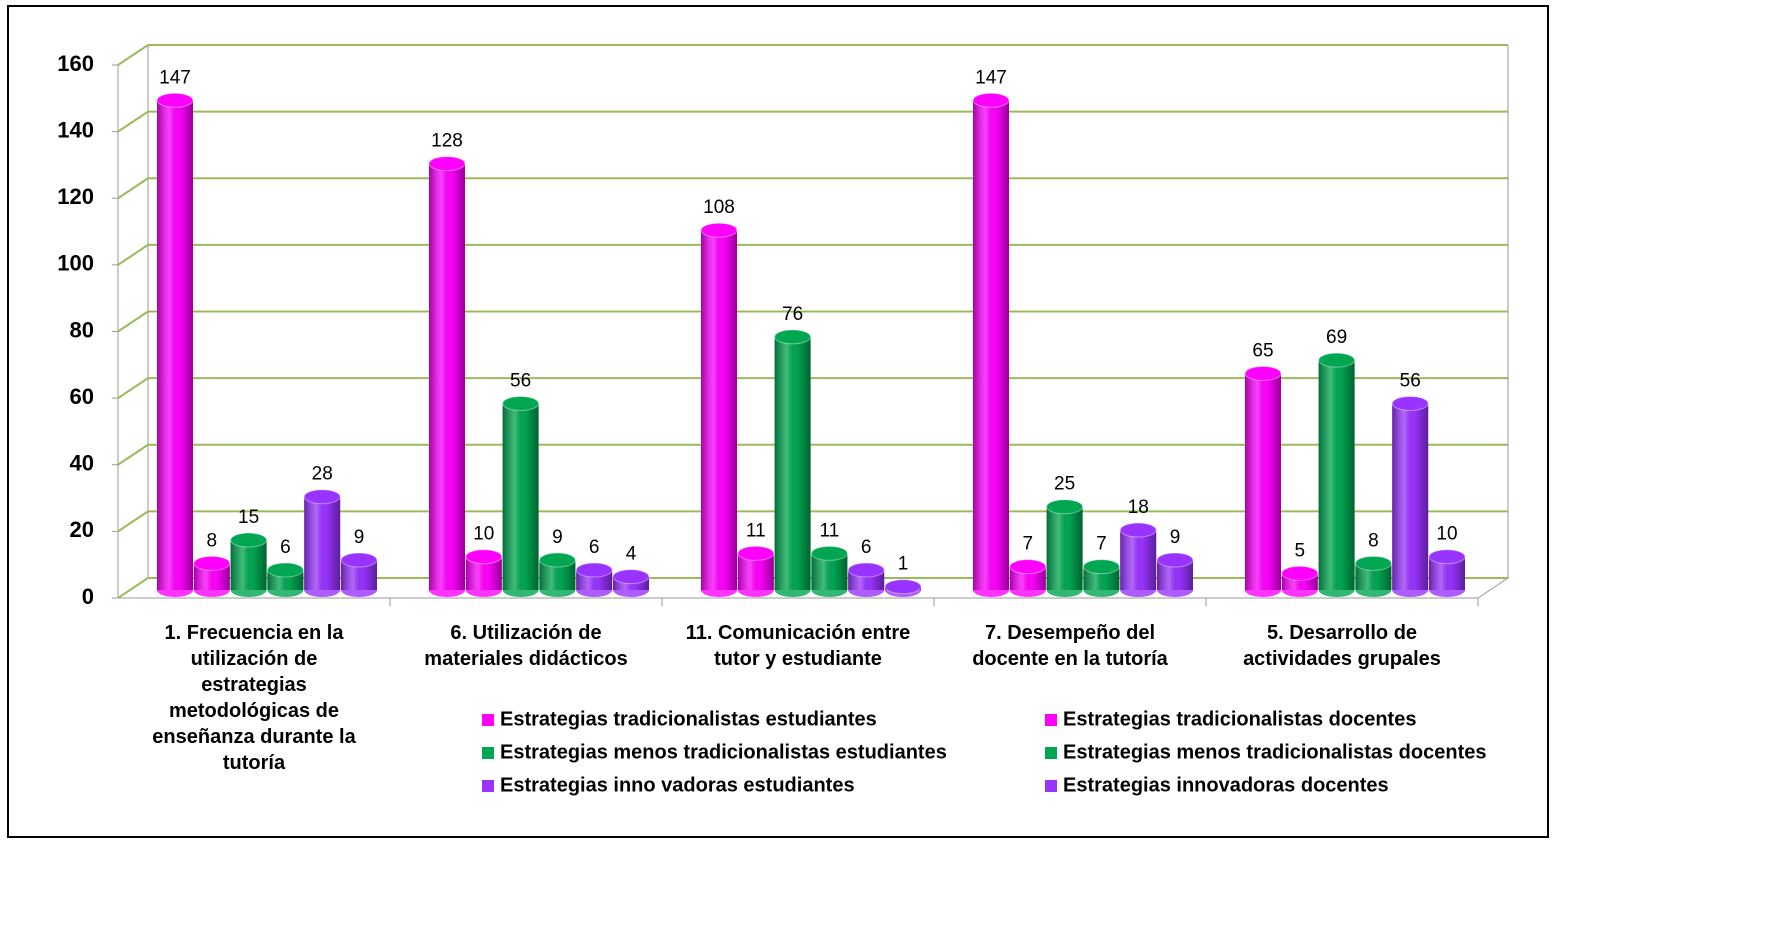 Image resolution: width=1766 pixels, height=945 pixels. What do you see at coordinates (798, 646) in the screenshot?
I see `x-tick-label: 11. Comunicación entre tutor y estudiante` at bounding box center [798, 646].